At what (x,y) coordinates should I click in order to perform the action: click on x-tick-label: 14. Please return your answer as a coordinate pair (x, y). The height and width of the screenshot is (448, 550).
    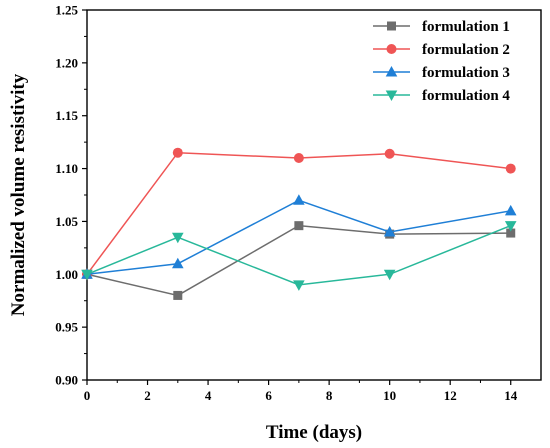
    Looking at the image, I should click on (511, 395).